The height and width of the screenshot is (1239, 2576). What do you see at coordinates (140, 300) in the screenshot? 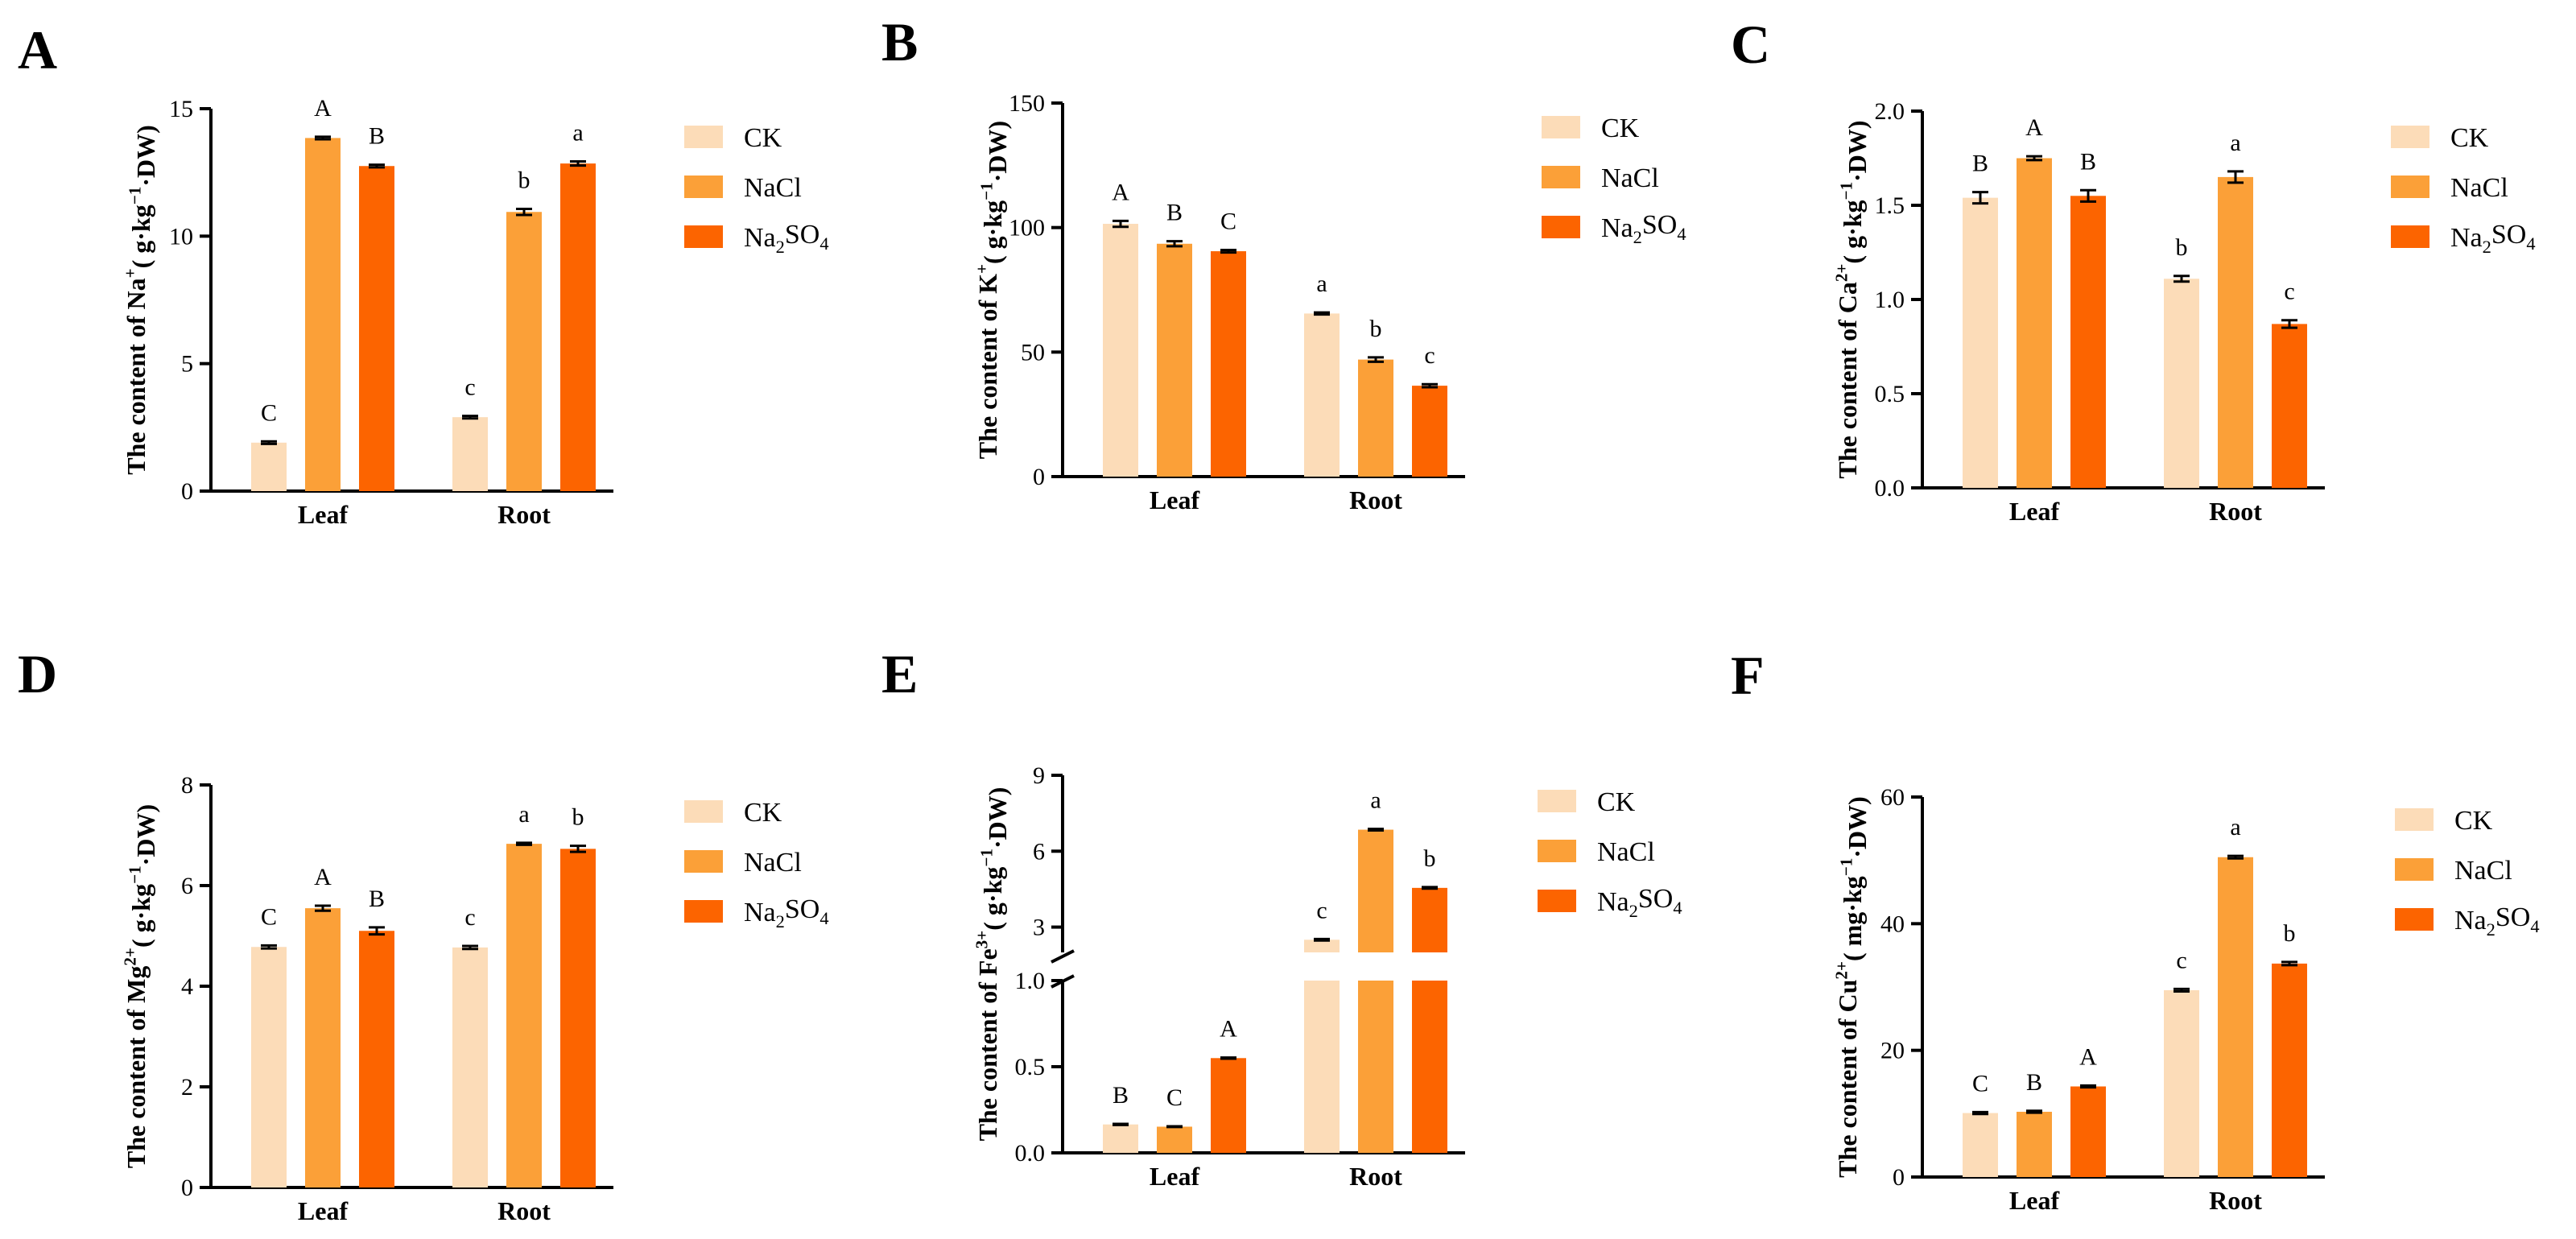
I see `y-axis-label: The content of Na+( g·kg−1·DW)` at bounding box center [140, 300].